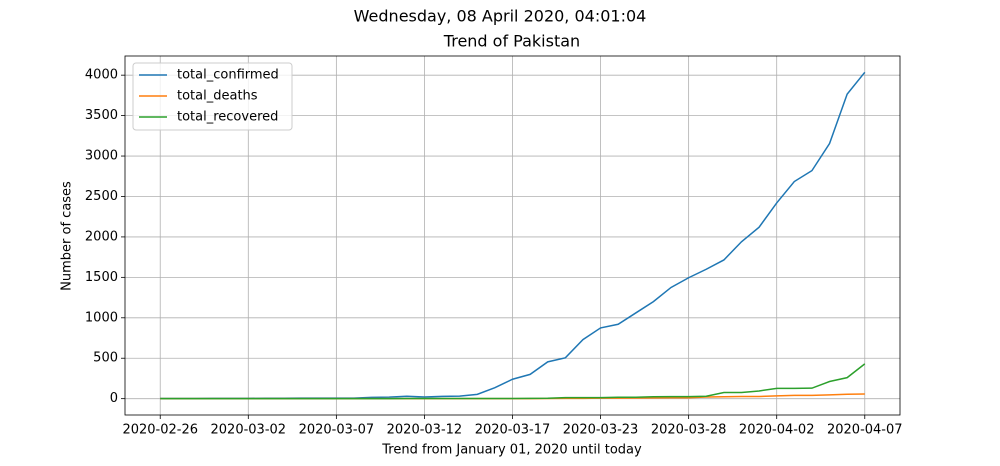 The width and height of the screenshot is (1000, 466). Describe the element at coordinates (601, 430) in the screenshot. I see `x-tick-label: 2020-03-23` at that location.